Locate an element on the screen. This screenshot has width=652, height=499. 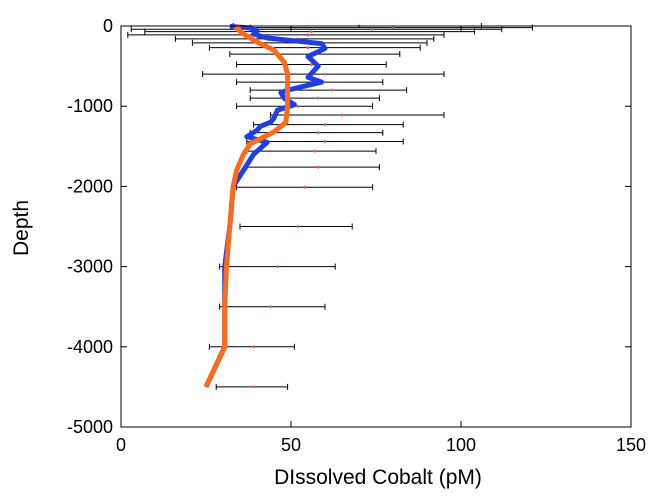
series-group is located at coordinates (265, 205).